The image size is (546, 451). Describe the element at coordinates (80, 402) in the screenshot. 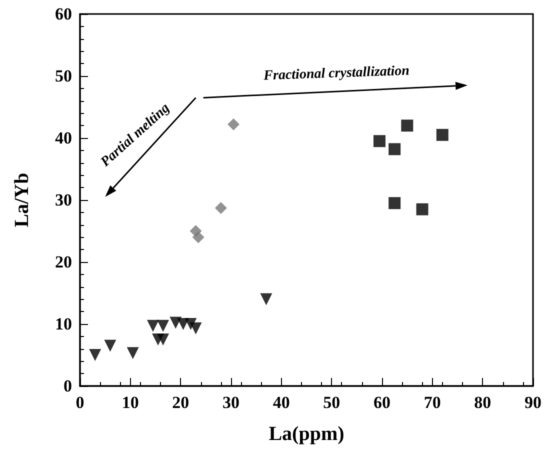

I see `x-tick-label: 0` at that location.